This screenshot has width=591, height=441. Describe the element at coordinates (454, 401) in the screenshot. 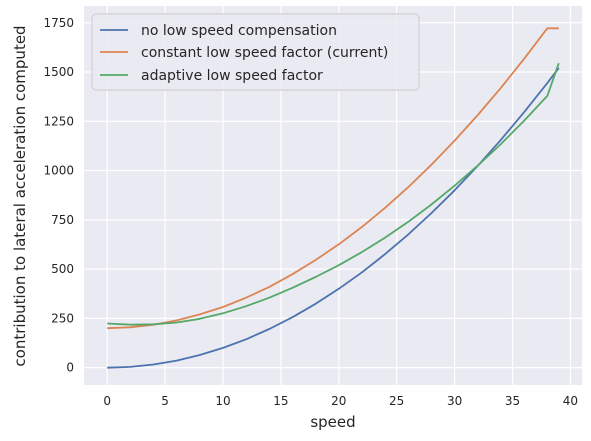

I see `x-tick-label: 30` at that location.